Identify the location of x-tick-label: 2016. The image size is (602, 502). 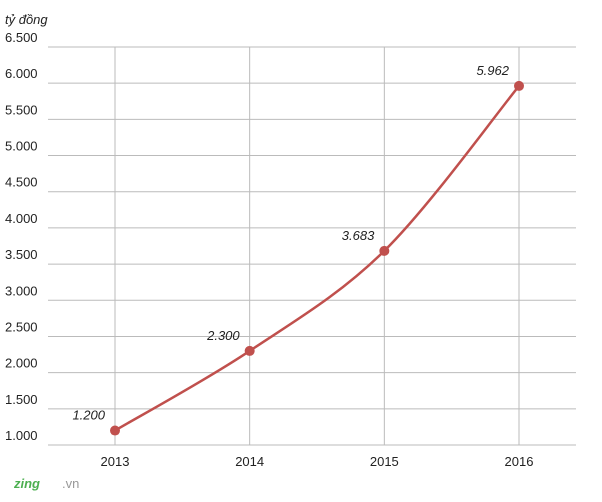
(519, 461).